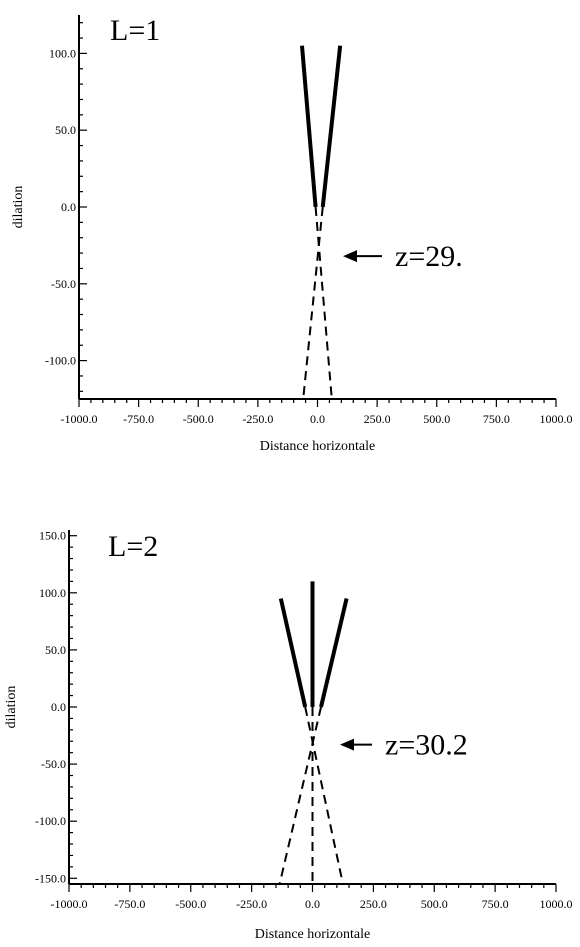 The height and width of the screenshot is (947, 580). Describe the element at coordinates (426, 745) in the screenshot. I see `annotation-text: z=30.2` at that location.